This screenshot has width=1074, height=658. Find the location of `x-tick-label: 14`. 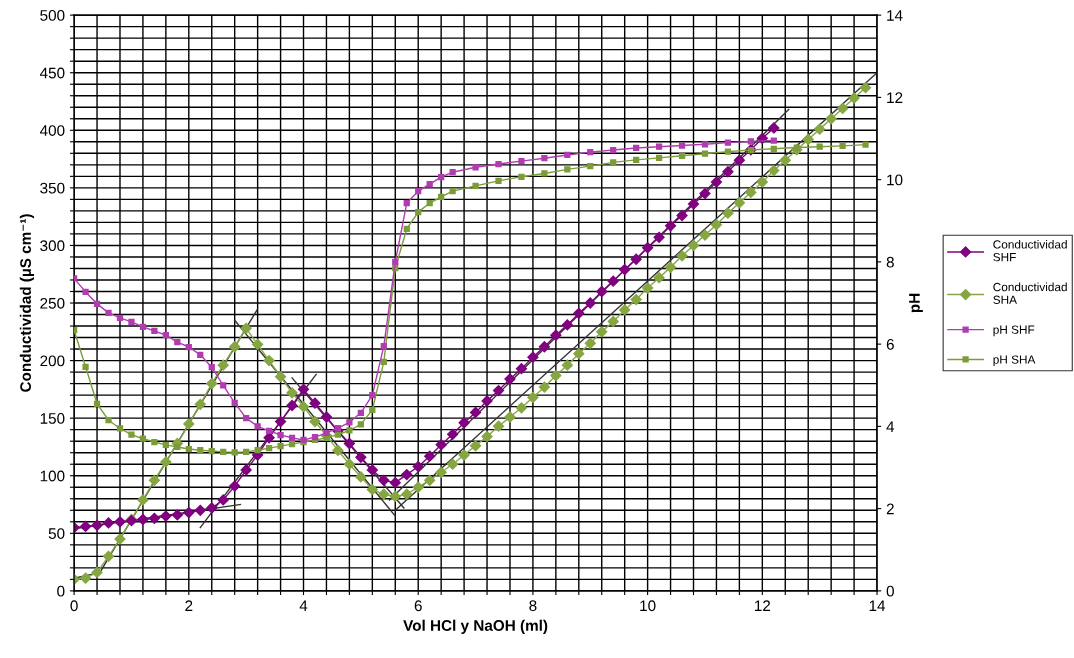

x-tick-label: 14 is located at coordinates (877, 605).